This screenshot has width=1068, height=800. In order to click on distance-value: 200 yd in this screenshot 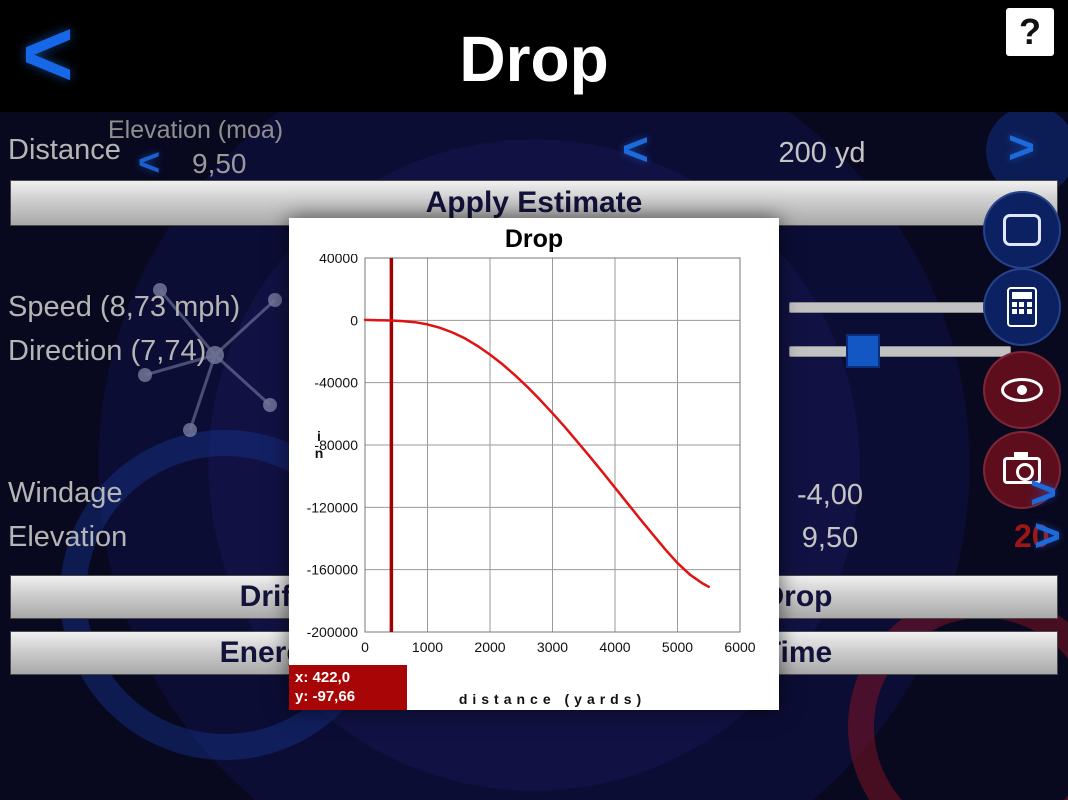, I will do `click(822, 153)`.